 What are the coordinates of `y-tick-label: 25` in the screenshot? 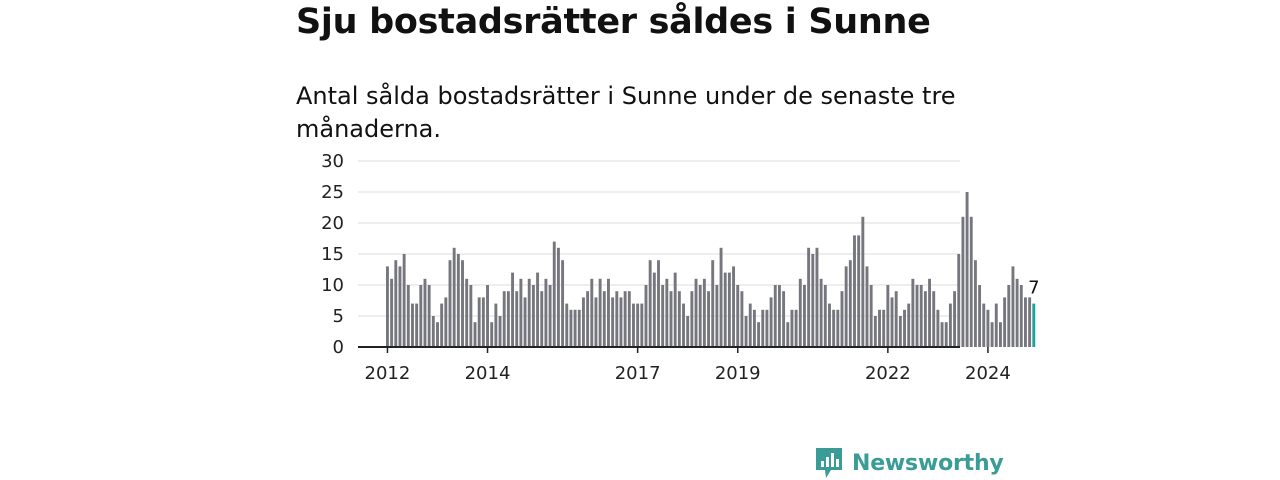 It's located at (332, 192).